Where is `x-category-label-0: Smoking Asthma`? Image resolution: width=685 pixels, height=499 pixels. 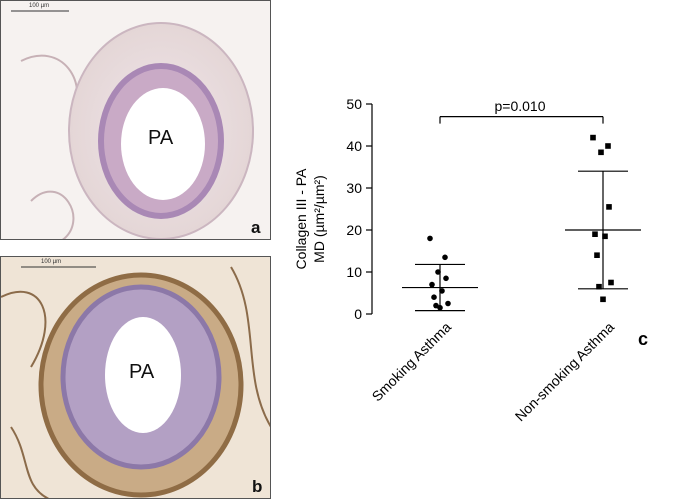
x-category-label-0: Smoking Asthma is located at coordinates (412, 362).